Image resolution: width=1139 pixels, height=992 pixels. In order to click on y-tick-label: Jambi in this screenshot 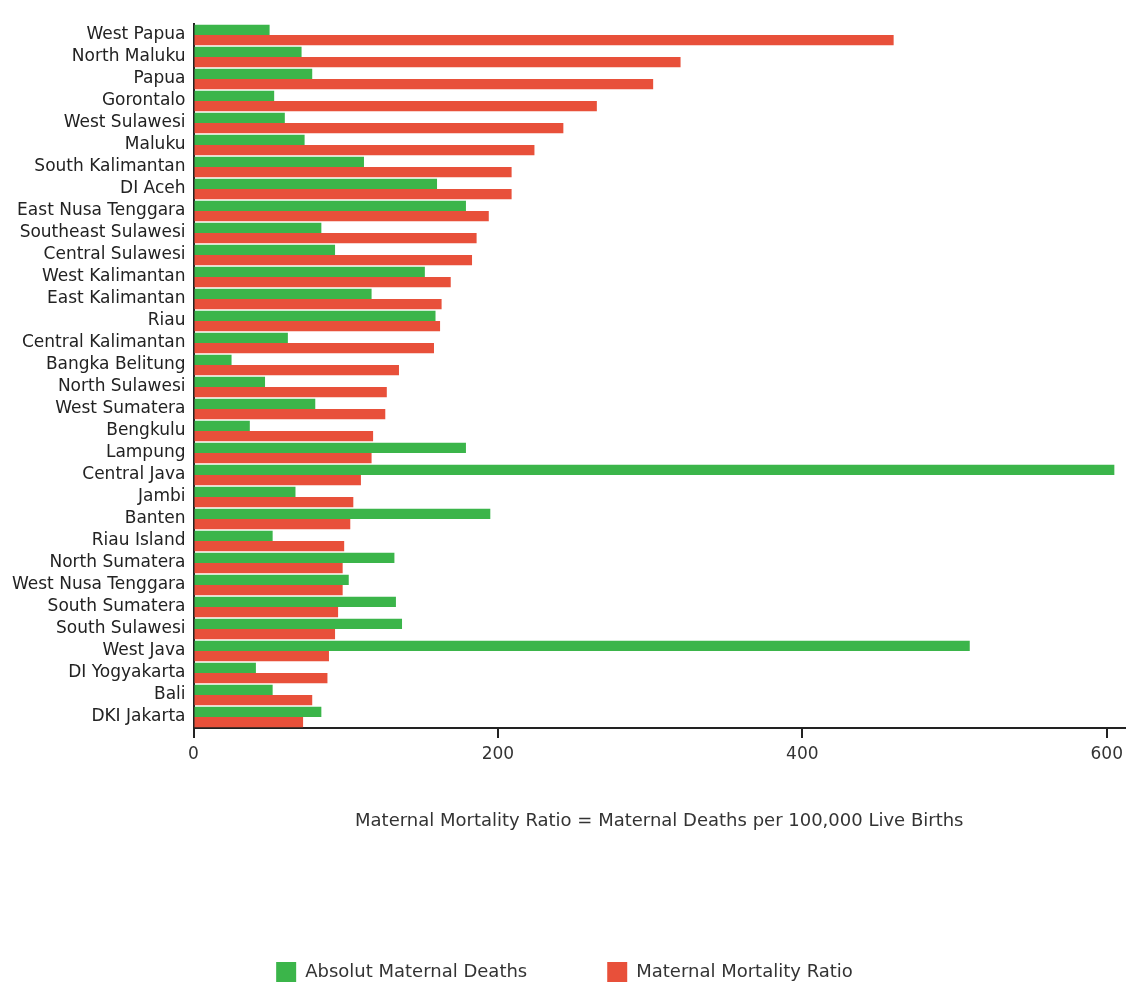, I will do `click(161, 495)`.